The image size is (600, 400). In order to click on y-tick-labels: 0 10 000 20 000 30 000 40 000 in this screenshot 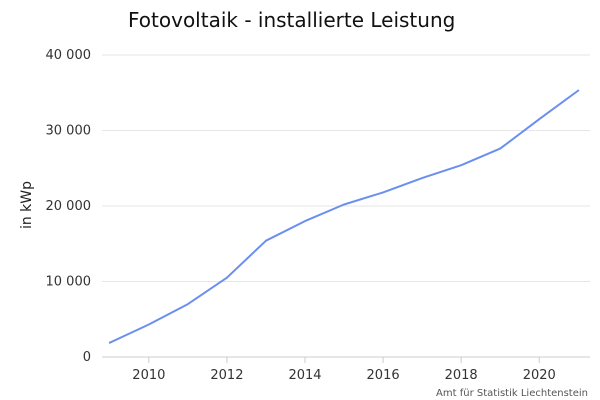, I will do `click(69, 206)`.